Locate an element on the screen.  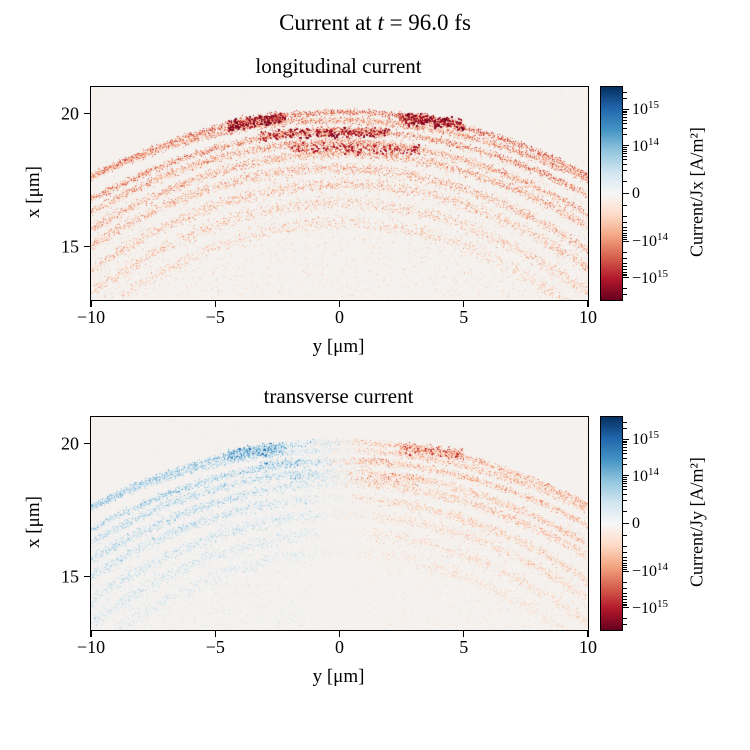
figure-title-part: t is located at coordinates (380, 22).